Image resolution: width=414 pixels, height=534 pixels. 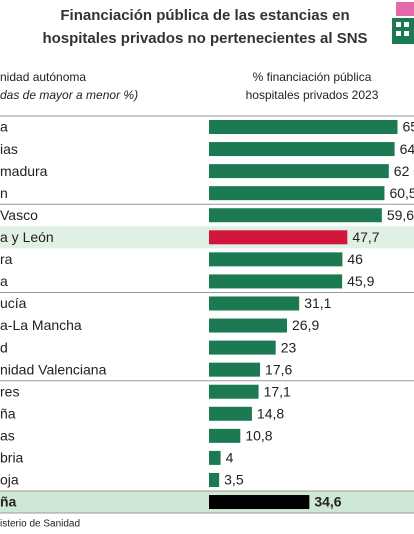 What do you see at coordinates (207, 502) in the screenshot?
I see `row-highlight` at bounding box center [207, 502].